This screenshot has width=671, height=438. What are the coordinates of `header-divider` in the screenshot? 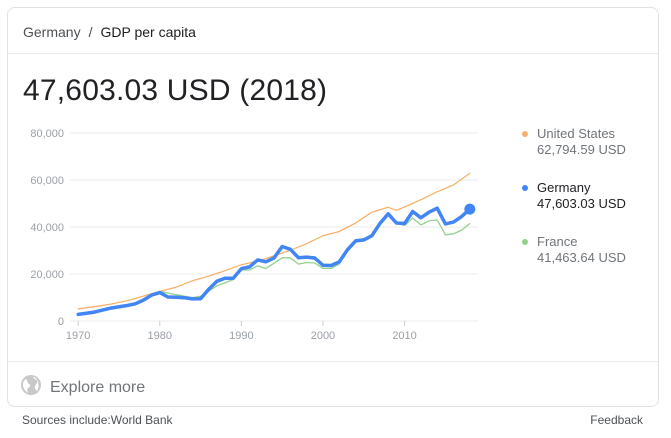 It's located at (333, 53).